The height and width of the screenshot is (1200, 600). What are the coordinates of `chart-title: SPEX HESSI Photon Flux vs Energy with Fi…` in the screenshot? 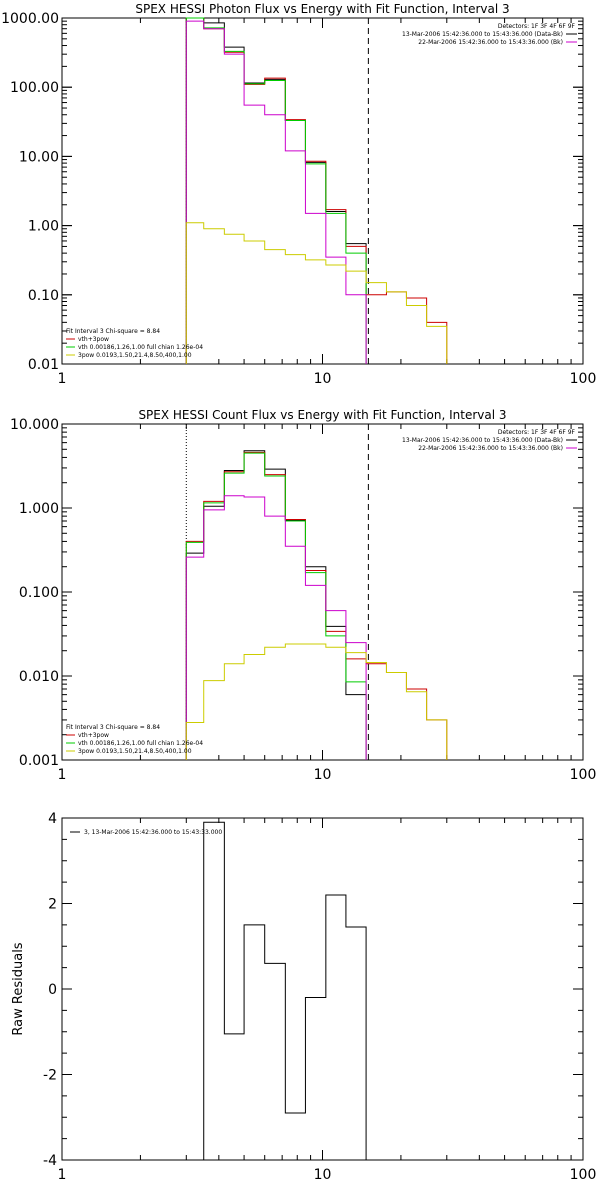 It's located at (322, 9).